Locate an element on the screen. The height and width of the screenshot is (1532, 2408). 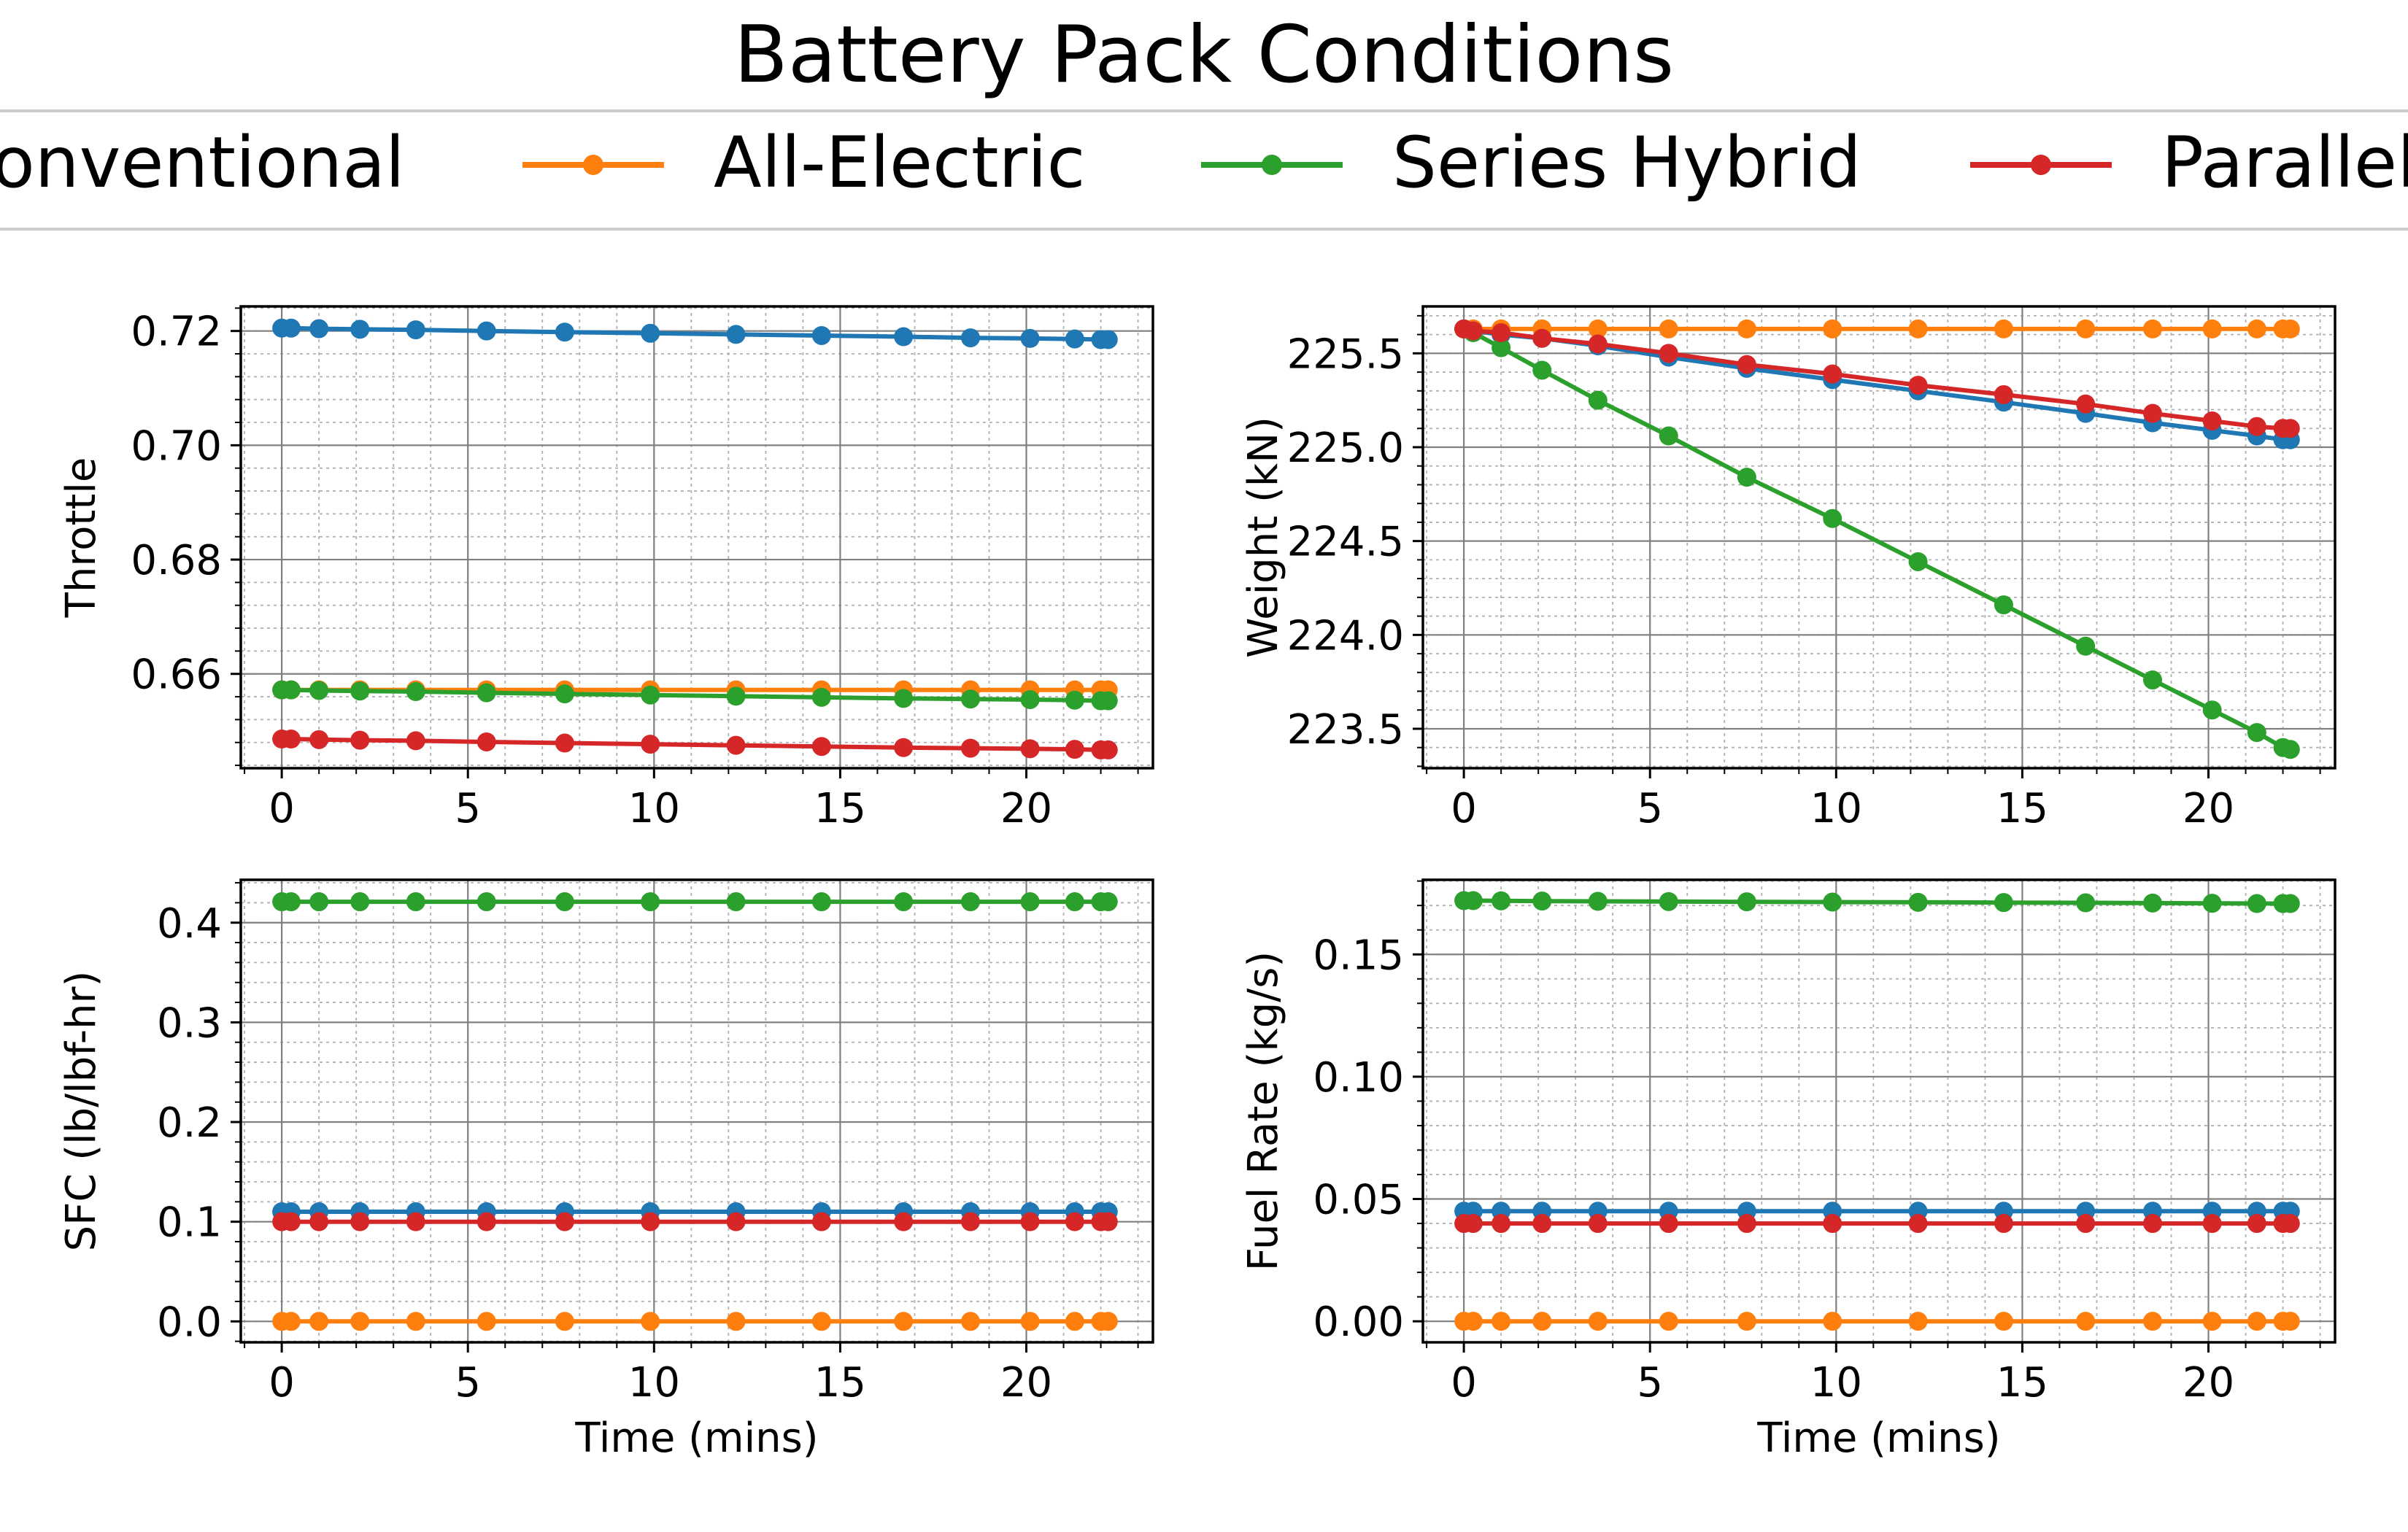
y-tick-label: 225.5 is located at coordinates (1345, 354).